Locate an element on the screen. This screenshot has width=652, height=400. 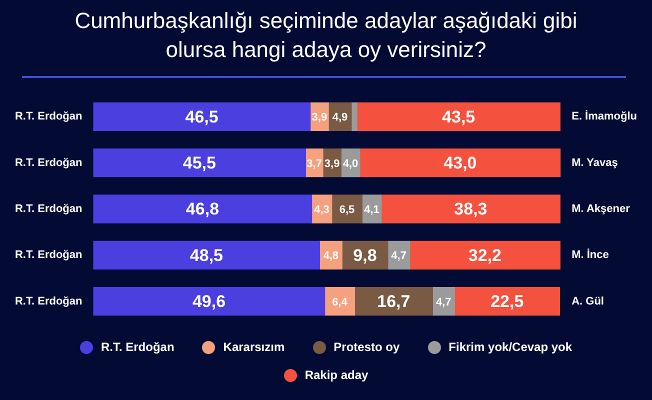
data-label: 49,6 is located at coordinates (209, 302).